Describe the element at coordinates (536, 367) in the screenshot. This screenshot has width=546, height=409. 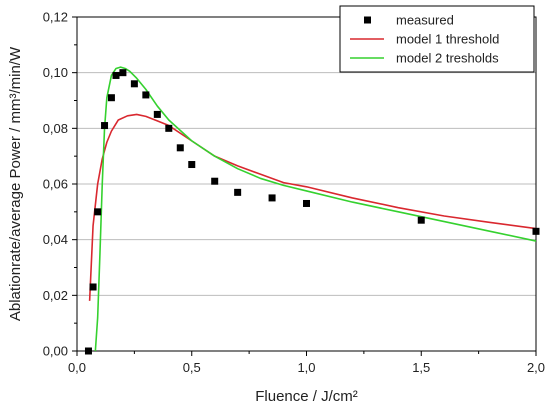
I see `x-tick-label: 2,0` at that location.